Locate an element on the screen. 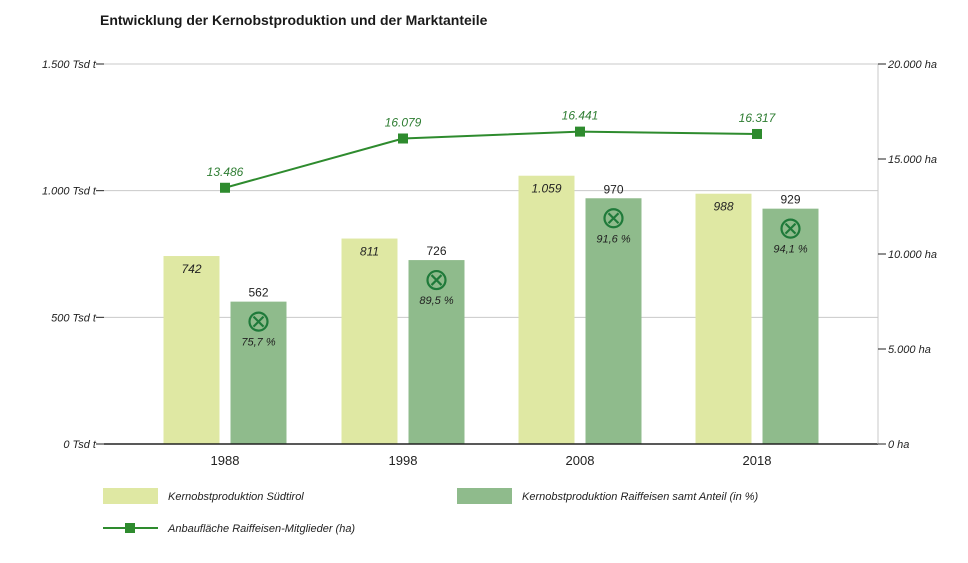 This screenshot has width=968, height=563. legend-swatch-line-marker is located at coordinates (130, 528).